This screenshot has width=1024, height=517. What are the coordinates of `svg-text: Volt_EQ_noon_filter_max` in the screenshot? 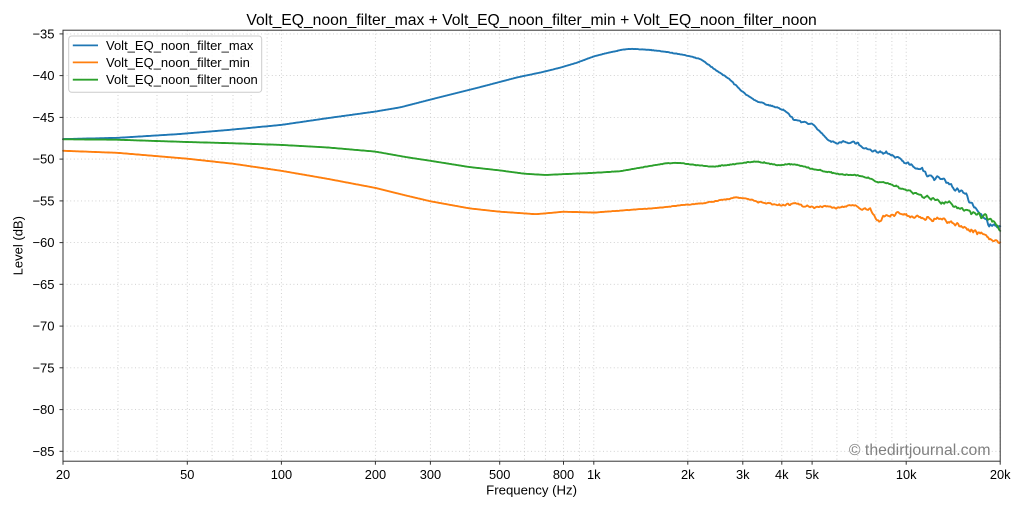 It's located at (180, 45).